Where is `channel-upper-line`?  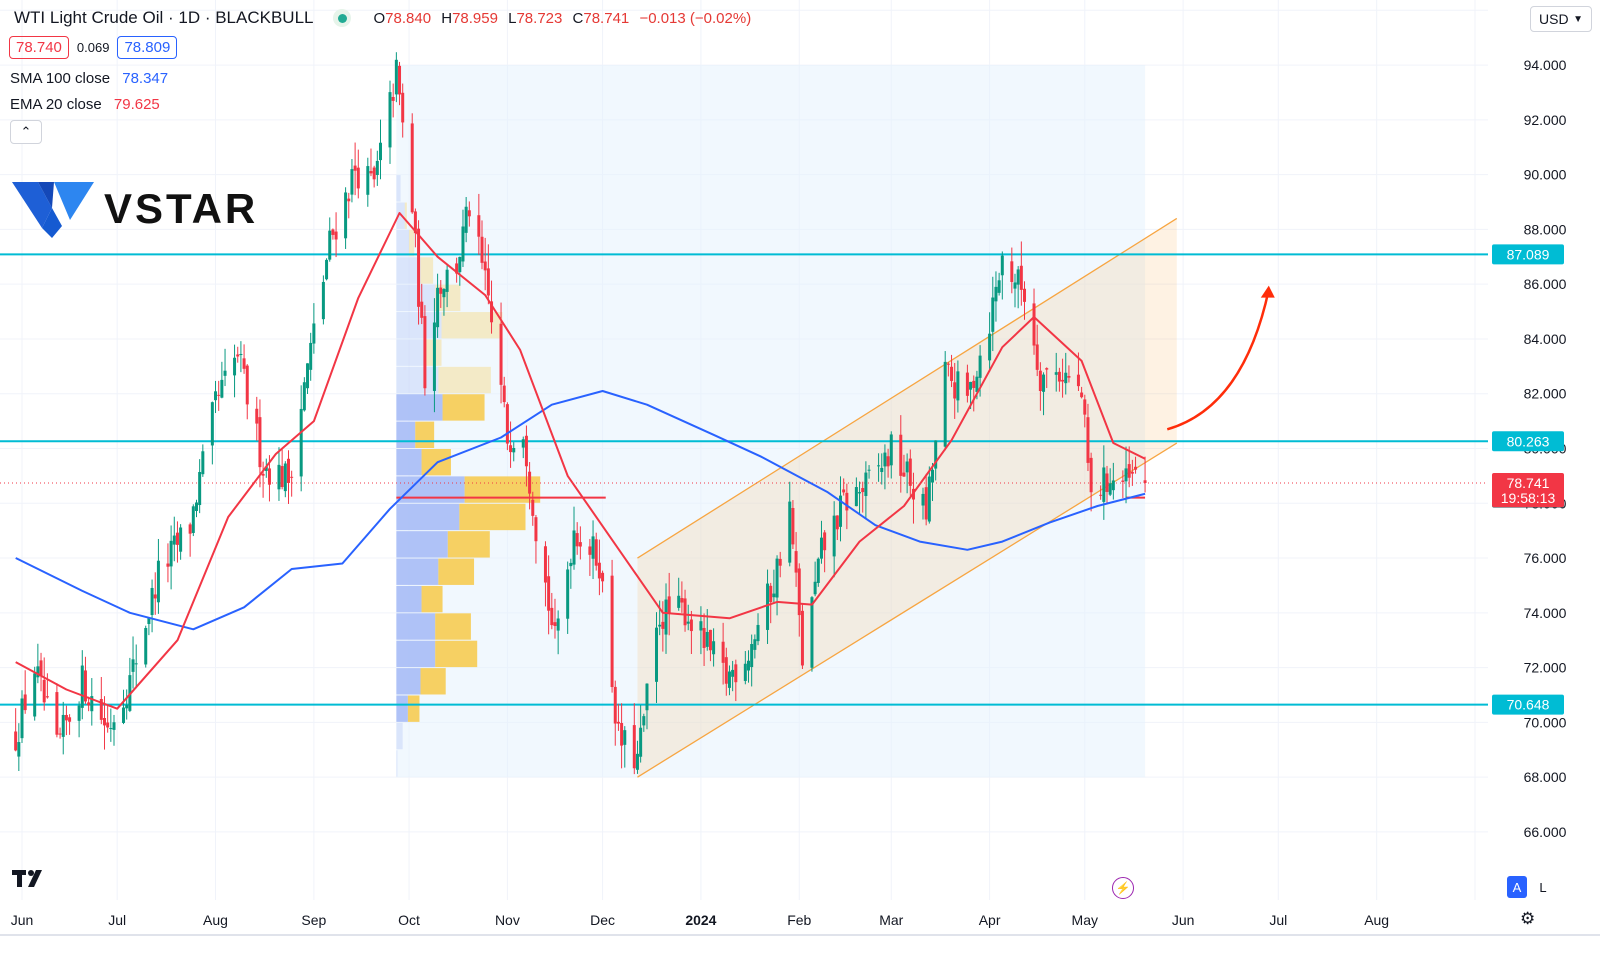 channel-upper-line is located at coordinates (907, 388).